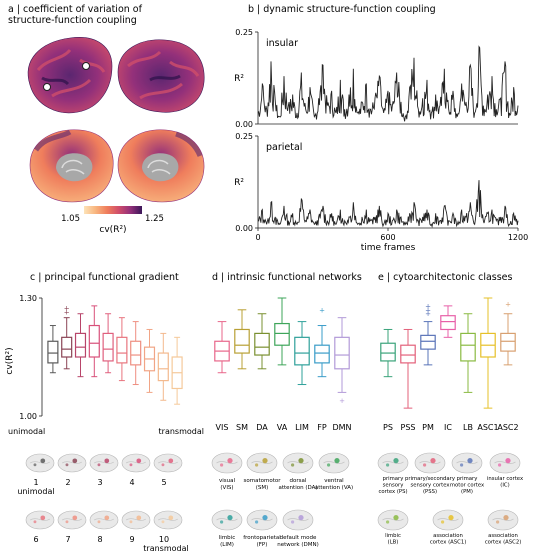  What do you see at coordinates (342, 361) in the screenshot?
I see `box-DMN: +` at bounding box center [342, 361].